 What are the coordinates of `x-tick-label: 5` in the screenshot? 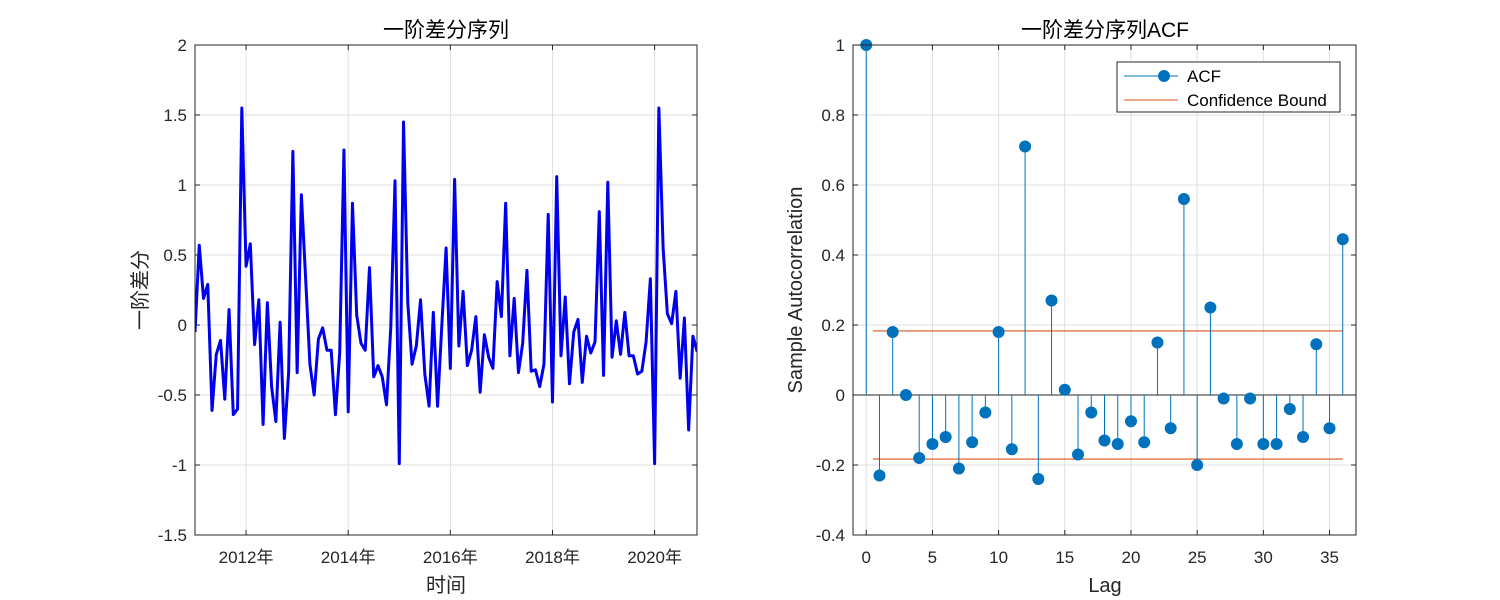 It's located at (932, 557).